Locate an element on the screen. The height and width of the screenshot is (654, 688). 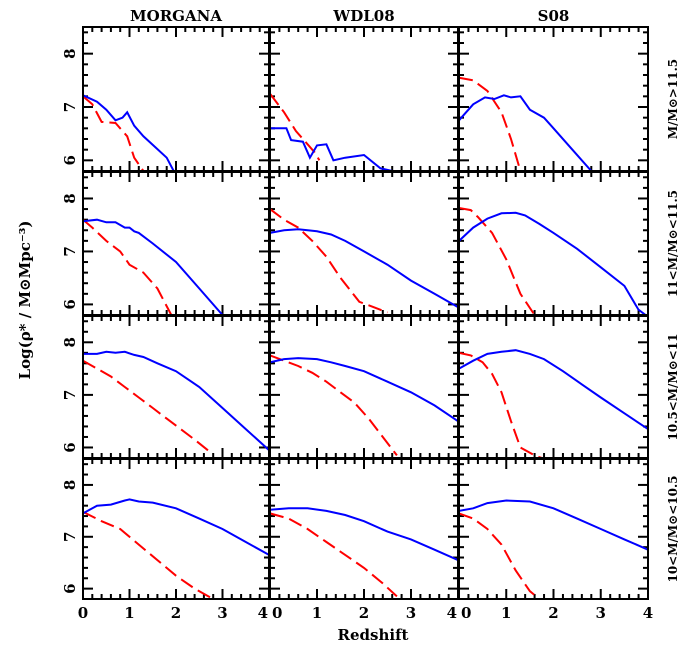
panel-r2-c1 is located at coordinates (364, 387).